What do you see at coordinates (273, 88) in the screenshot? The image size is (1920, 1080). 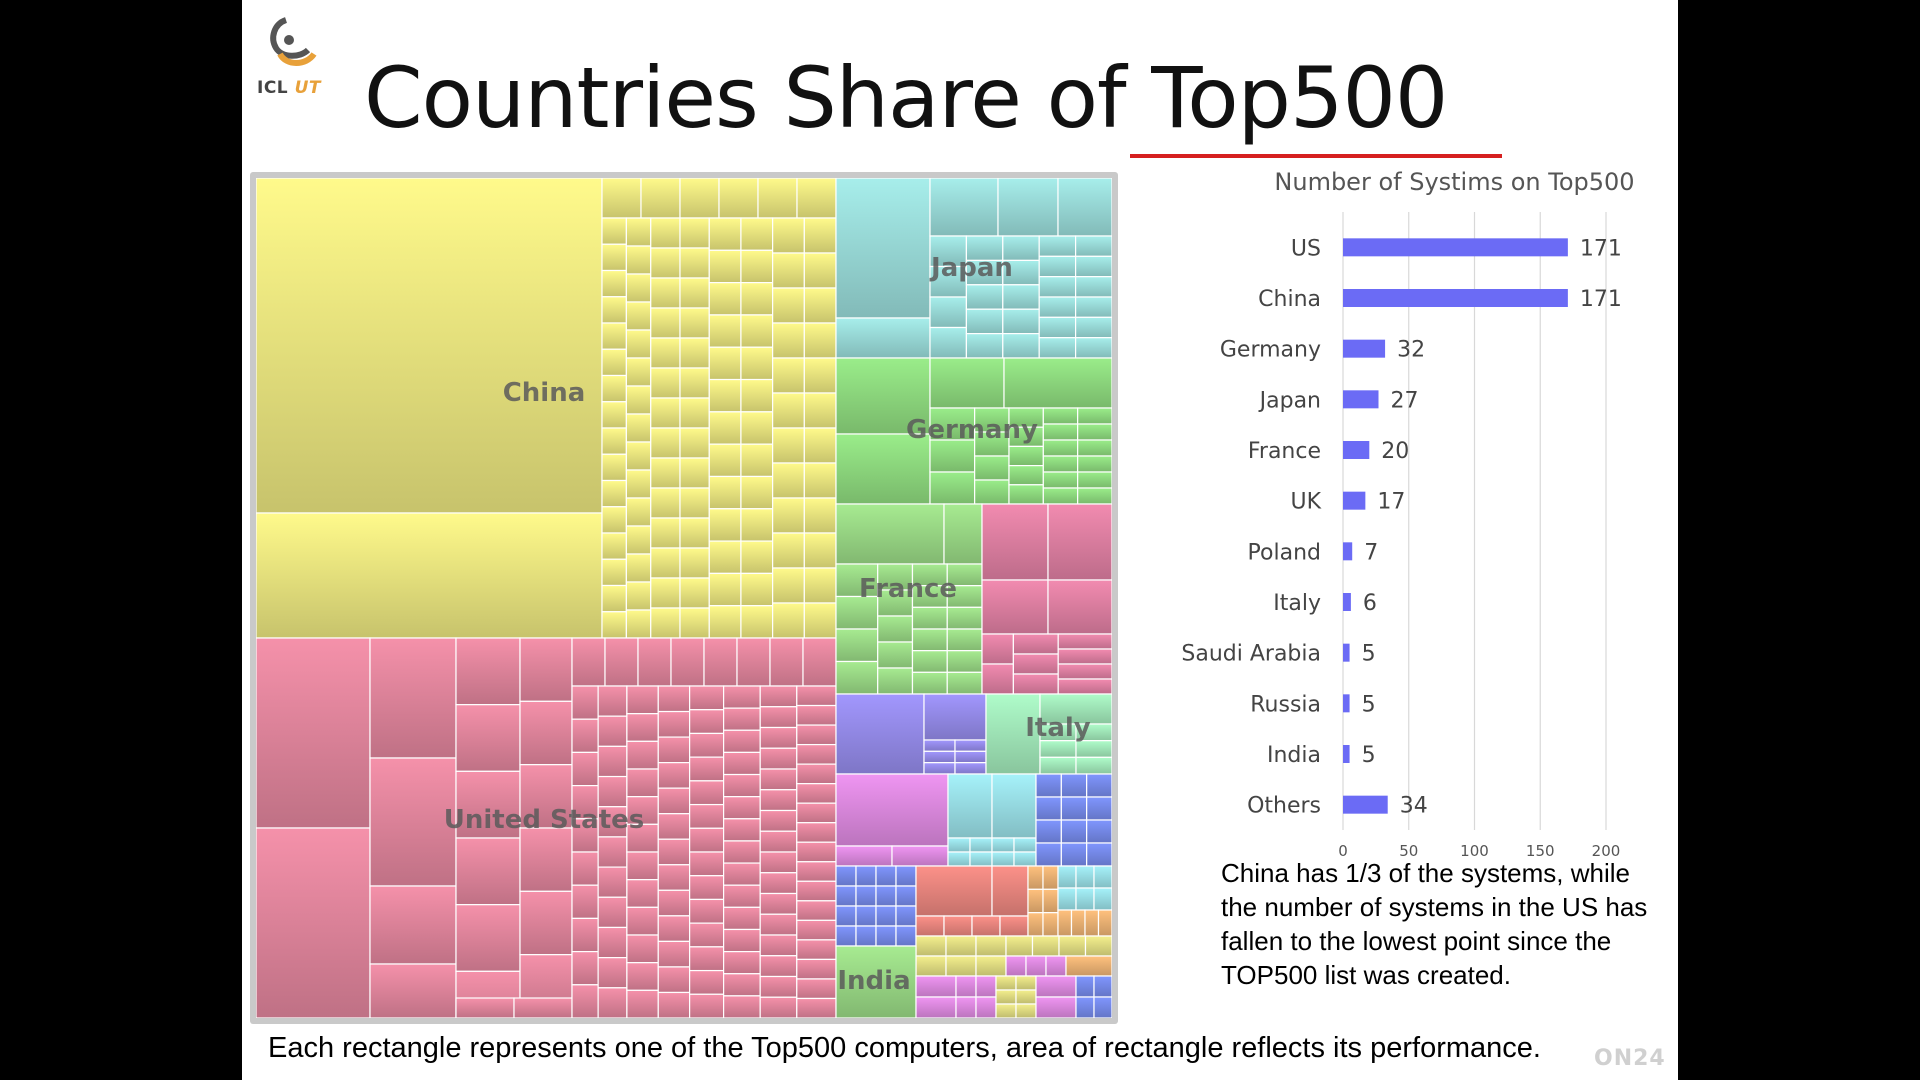 I see `logo-text-main: ICL` at bounding box center [273, 88].